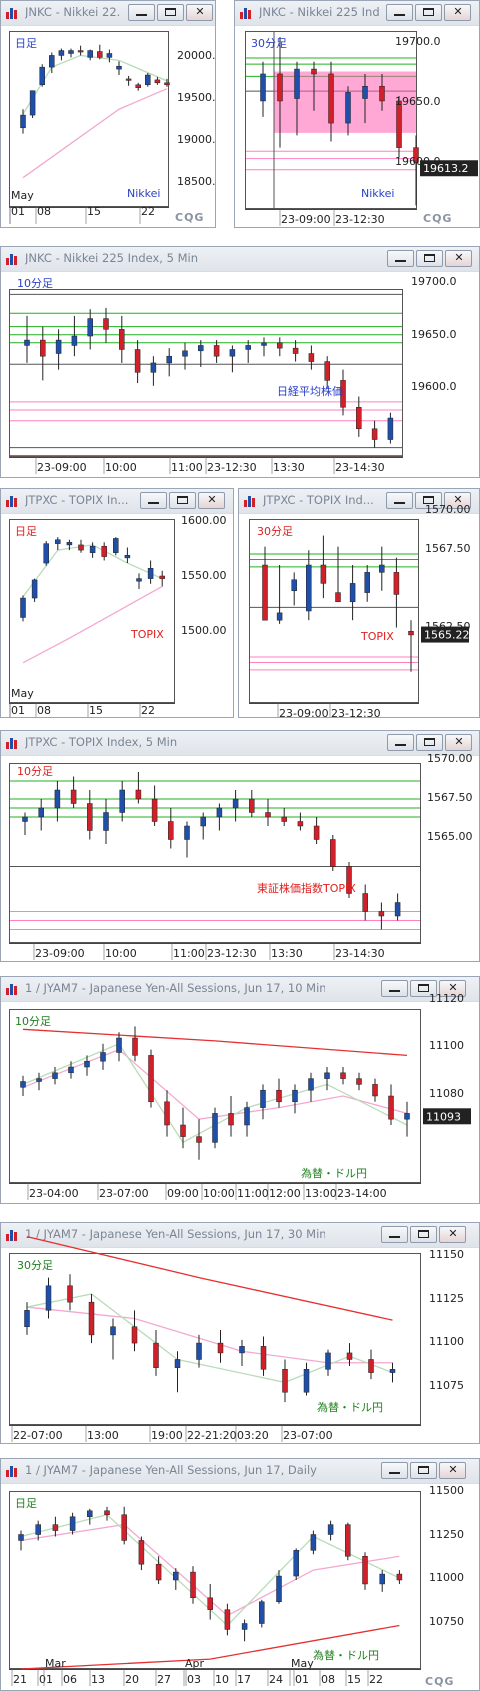 The image size is (480, 1691). Describe the element at coordinates (269, 43) in the screenshot. I see `timeframe-label: 30分足` at that location.